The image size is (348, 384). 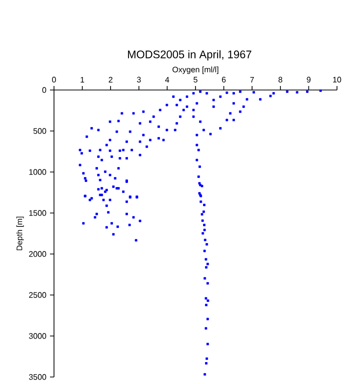 I want to click on x-tick-label: 0, so click(x=54, y=79).